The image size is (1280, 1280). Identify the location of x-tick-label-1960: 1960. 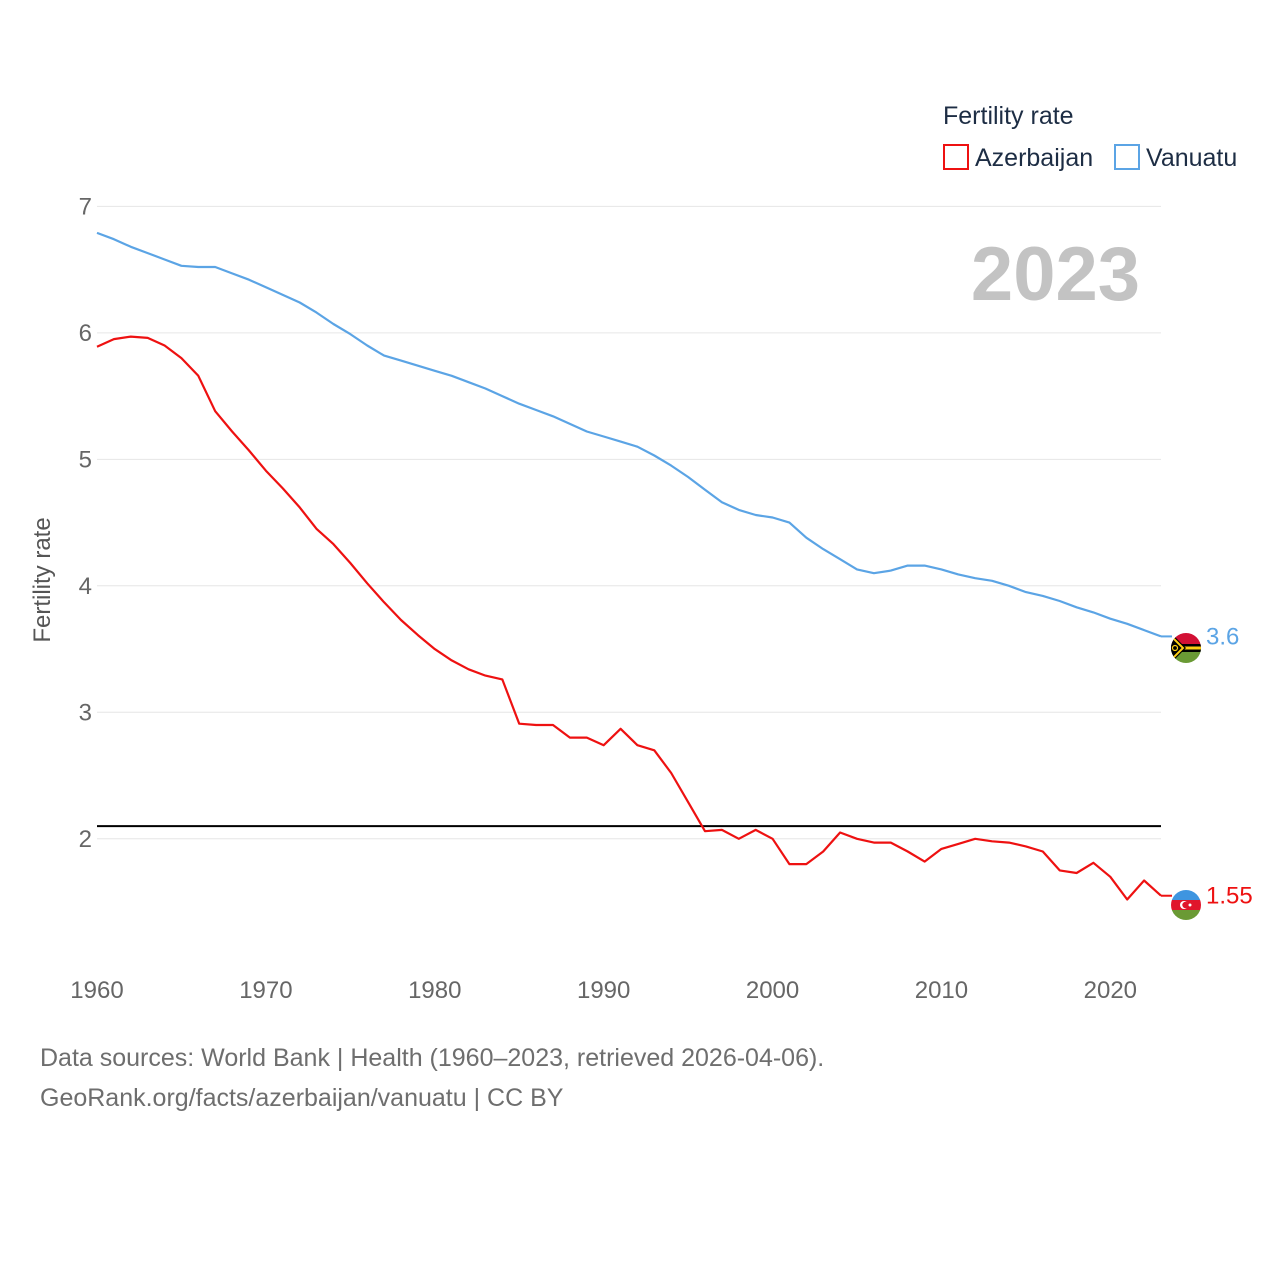
(96, 990).